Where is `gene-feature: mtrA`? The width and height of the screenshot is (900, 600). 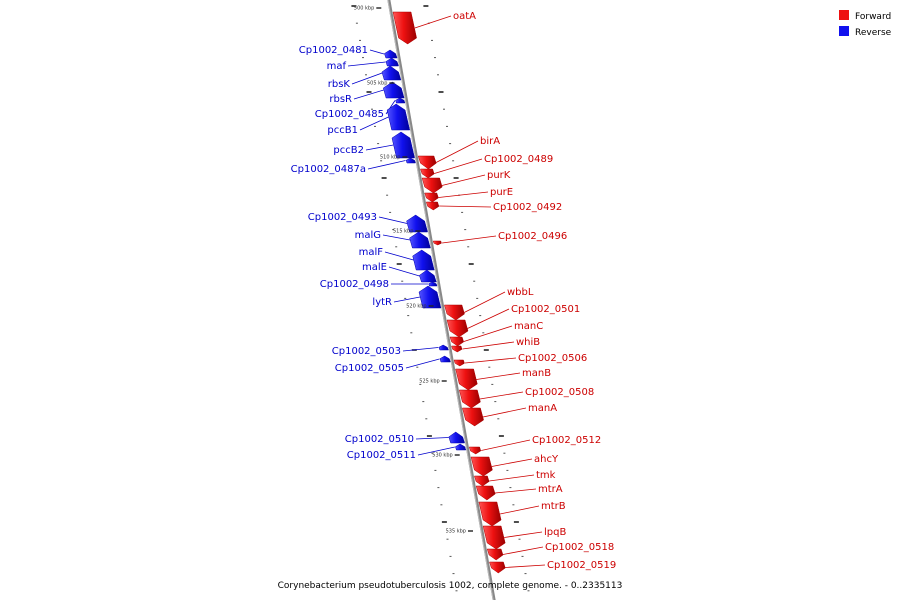 gene-feature: mtrA is located at coordinates (519, 492).